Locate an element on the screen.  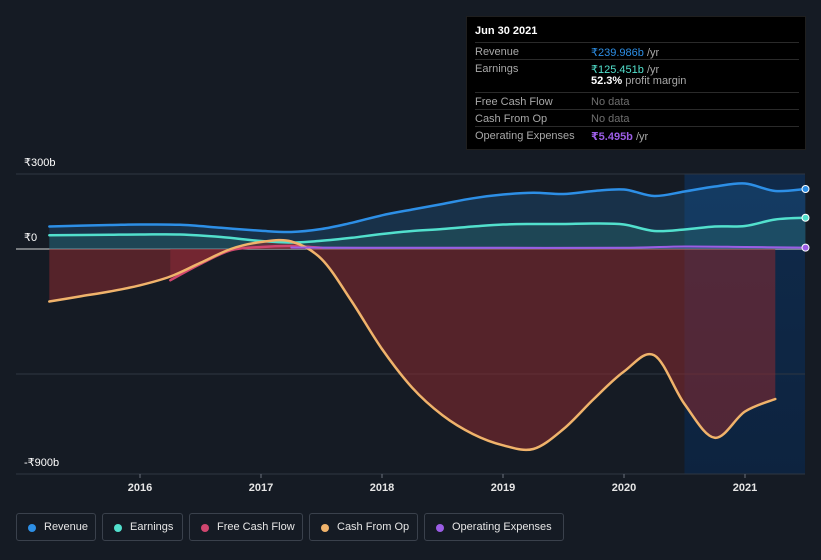
tooltip-row-cash-from-op: Cash From Op No data is located at coordinates (637, 117).